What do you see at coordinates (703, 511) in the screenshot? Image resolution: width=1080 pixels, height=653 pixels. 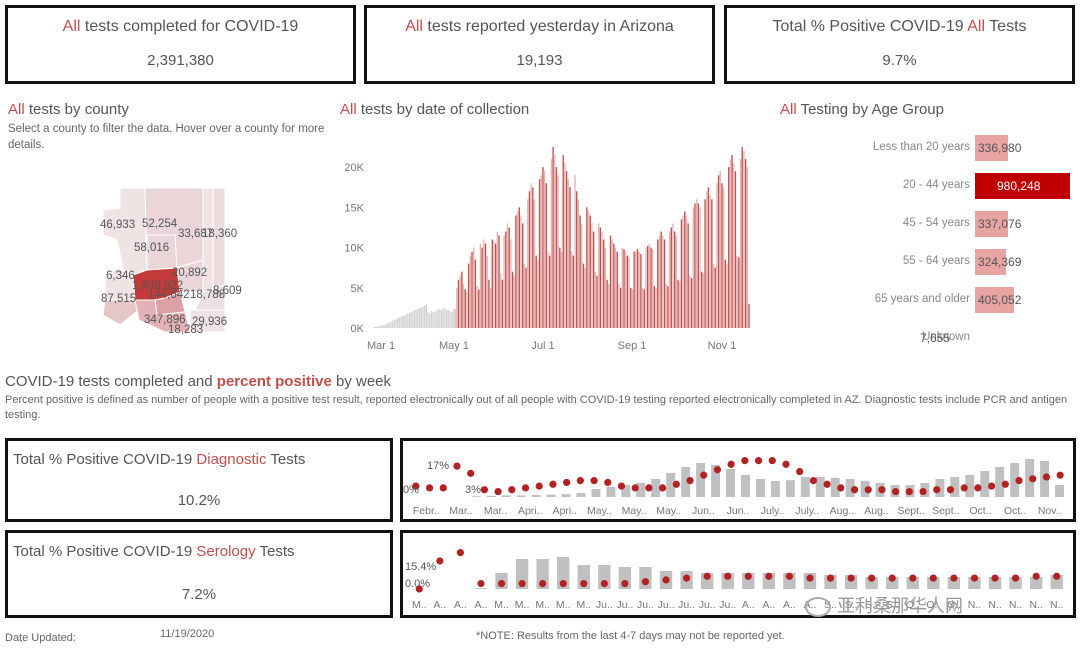 I see `week-x-tick: Jun..` at bounding box center [703, 511].